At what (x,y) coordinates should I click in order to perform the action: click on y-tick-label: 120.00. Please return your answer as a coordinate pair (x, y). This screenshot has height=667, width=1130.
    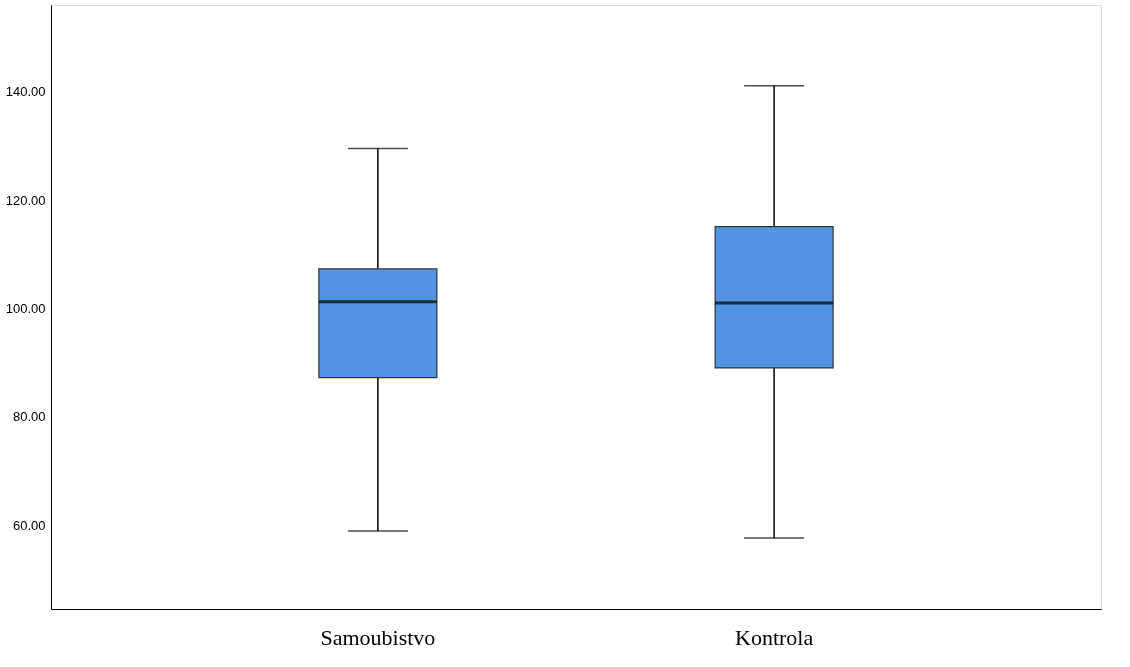
    Looking at the image, I should click on (25, 200).